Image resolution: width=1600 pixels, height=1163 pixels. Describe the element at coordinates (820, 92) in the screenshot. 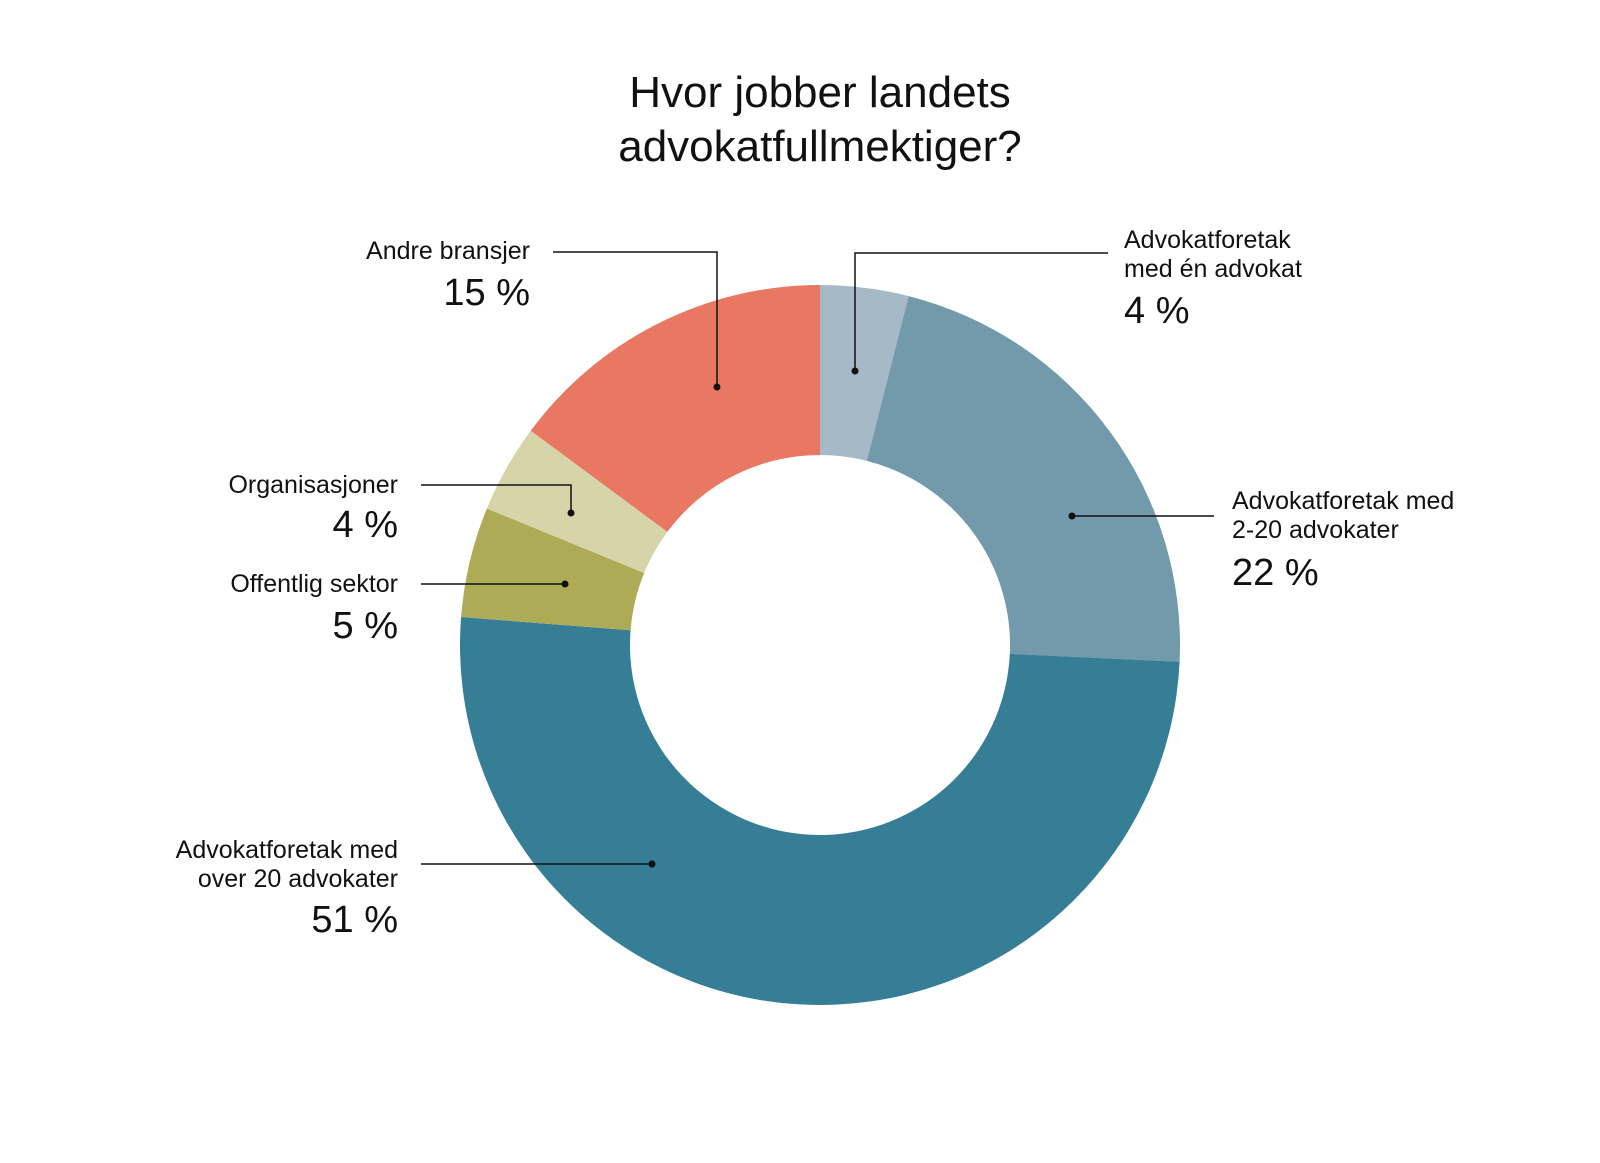

I see `chart-title-line-1: Hvor jobber landets` at that location.